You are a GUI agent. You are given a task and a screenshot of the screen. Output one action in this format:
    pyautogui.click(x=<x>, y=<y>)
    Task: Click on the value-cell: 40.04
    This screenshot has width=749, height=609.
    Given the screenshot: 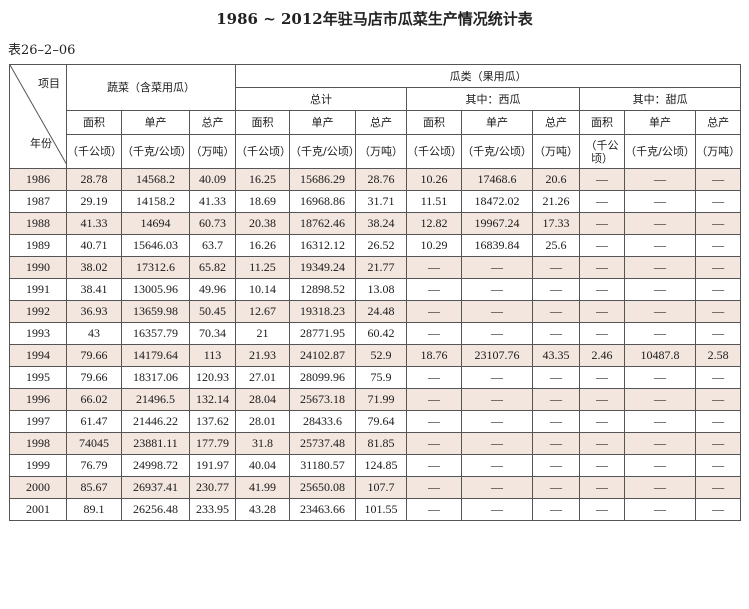 What is the action you would take?
    pyautogui.click(x=263, y=465)
    